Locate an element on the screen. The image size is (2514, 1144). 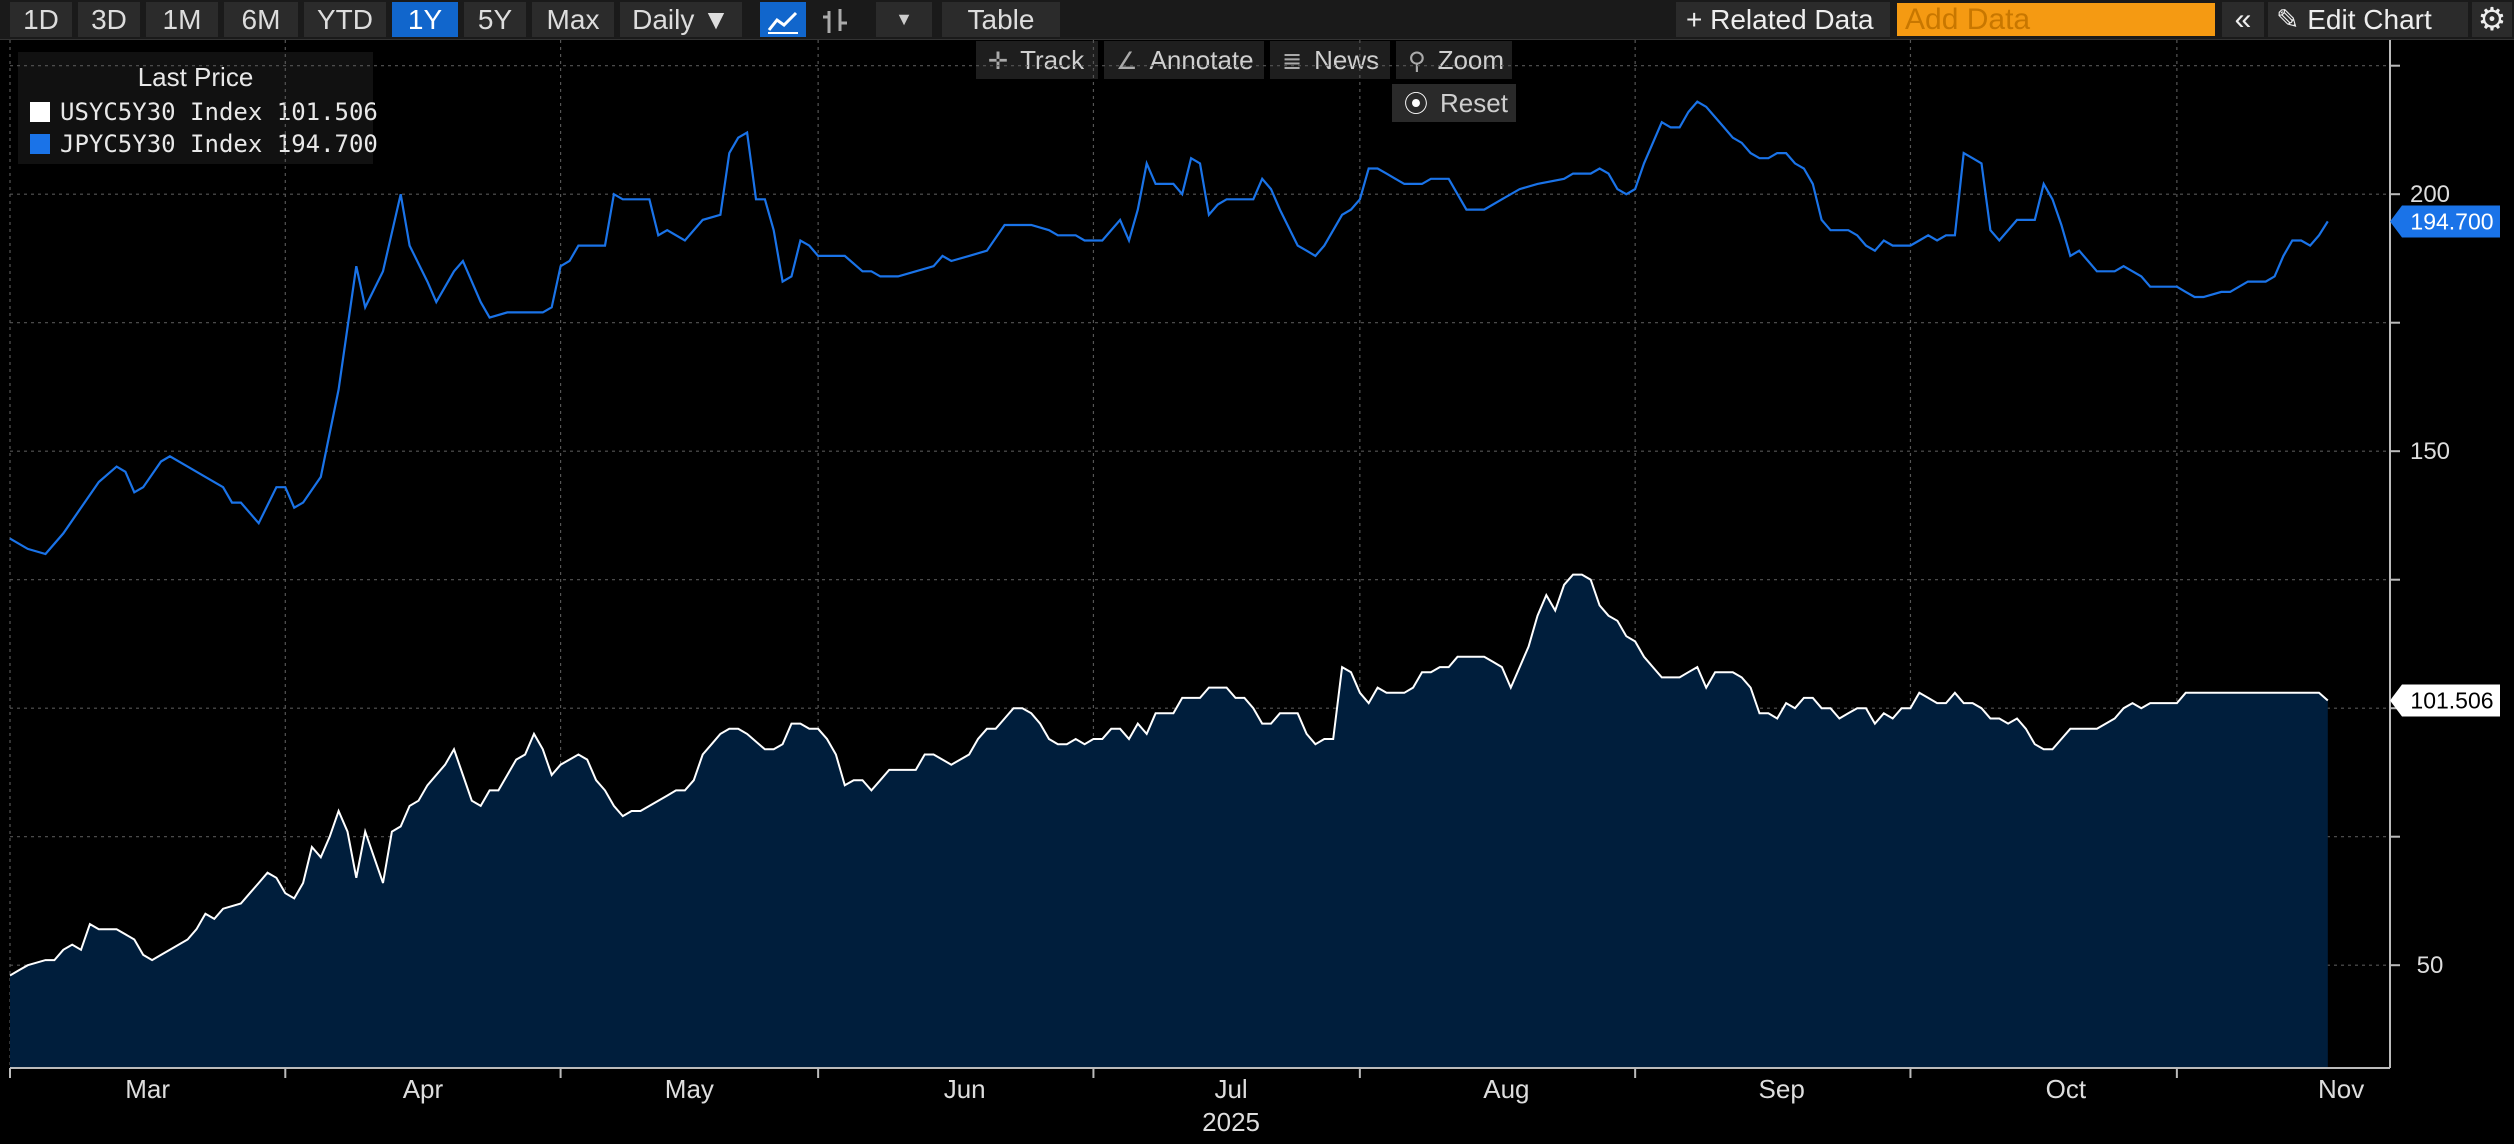
track-button: ✛ Track is located at coordinates (1037, 60).